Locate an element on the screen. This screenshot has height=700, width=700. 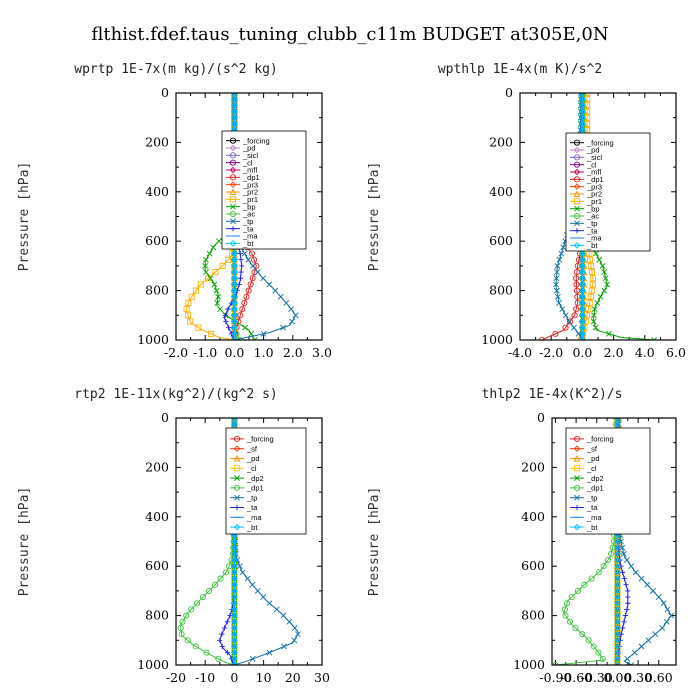
x-tick-label: 0.0 is located at coordinates (234, 352).